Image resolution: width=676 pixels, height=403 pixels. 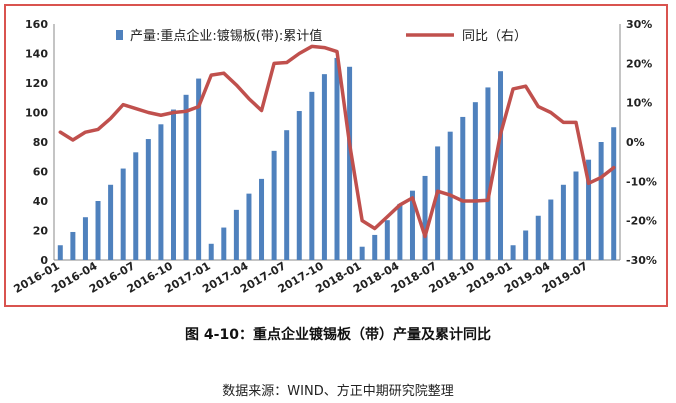 I want to click on right-tick-label: 10%, so click(x=639, y=103).